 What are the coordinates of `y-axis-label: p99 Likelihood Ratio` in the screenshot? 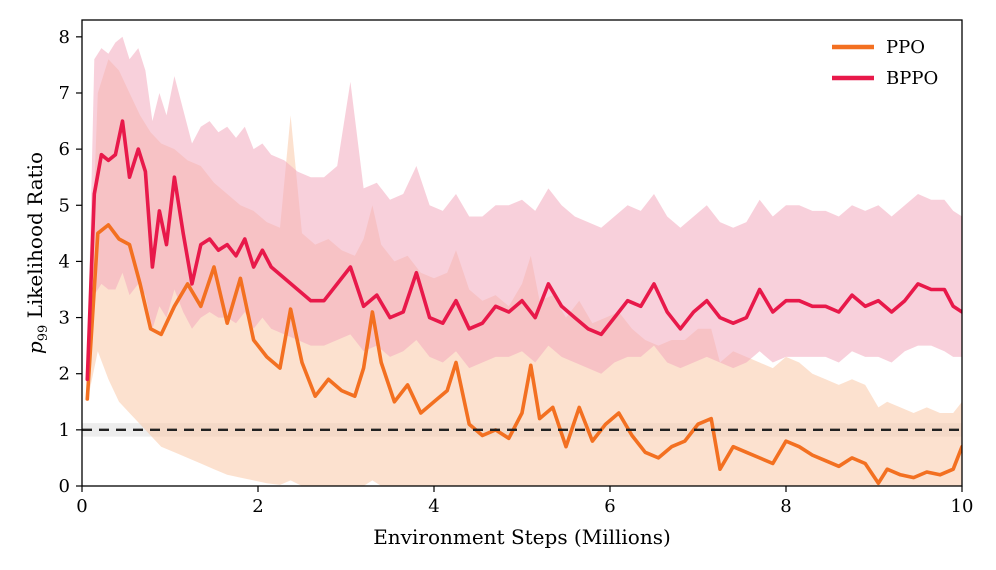 It's located at (37, 253).